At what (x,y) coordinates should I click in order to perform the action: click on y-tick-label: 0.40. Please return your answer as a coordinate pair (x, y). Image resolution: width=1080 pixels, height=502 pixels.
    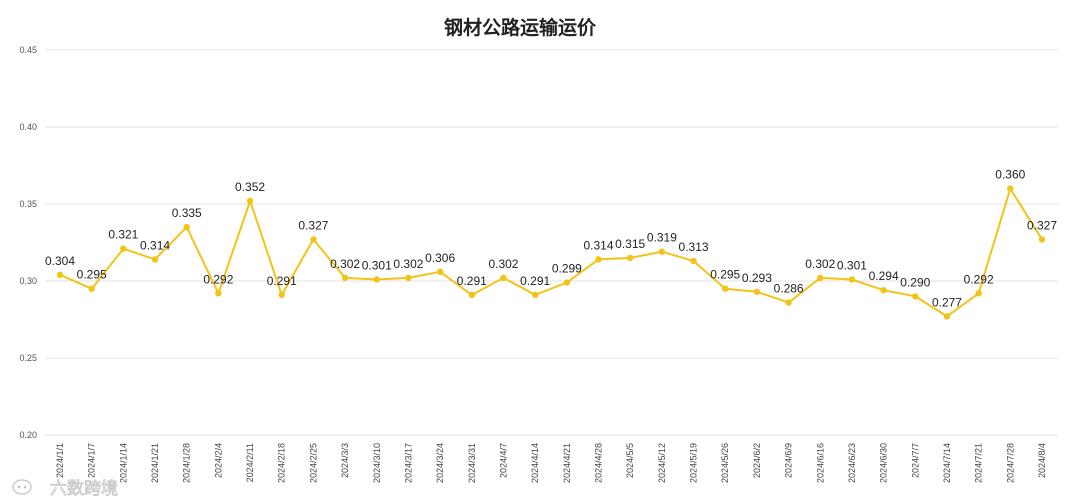
    Looking at the image, I should click on (28, 127).